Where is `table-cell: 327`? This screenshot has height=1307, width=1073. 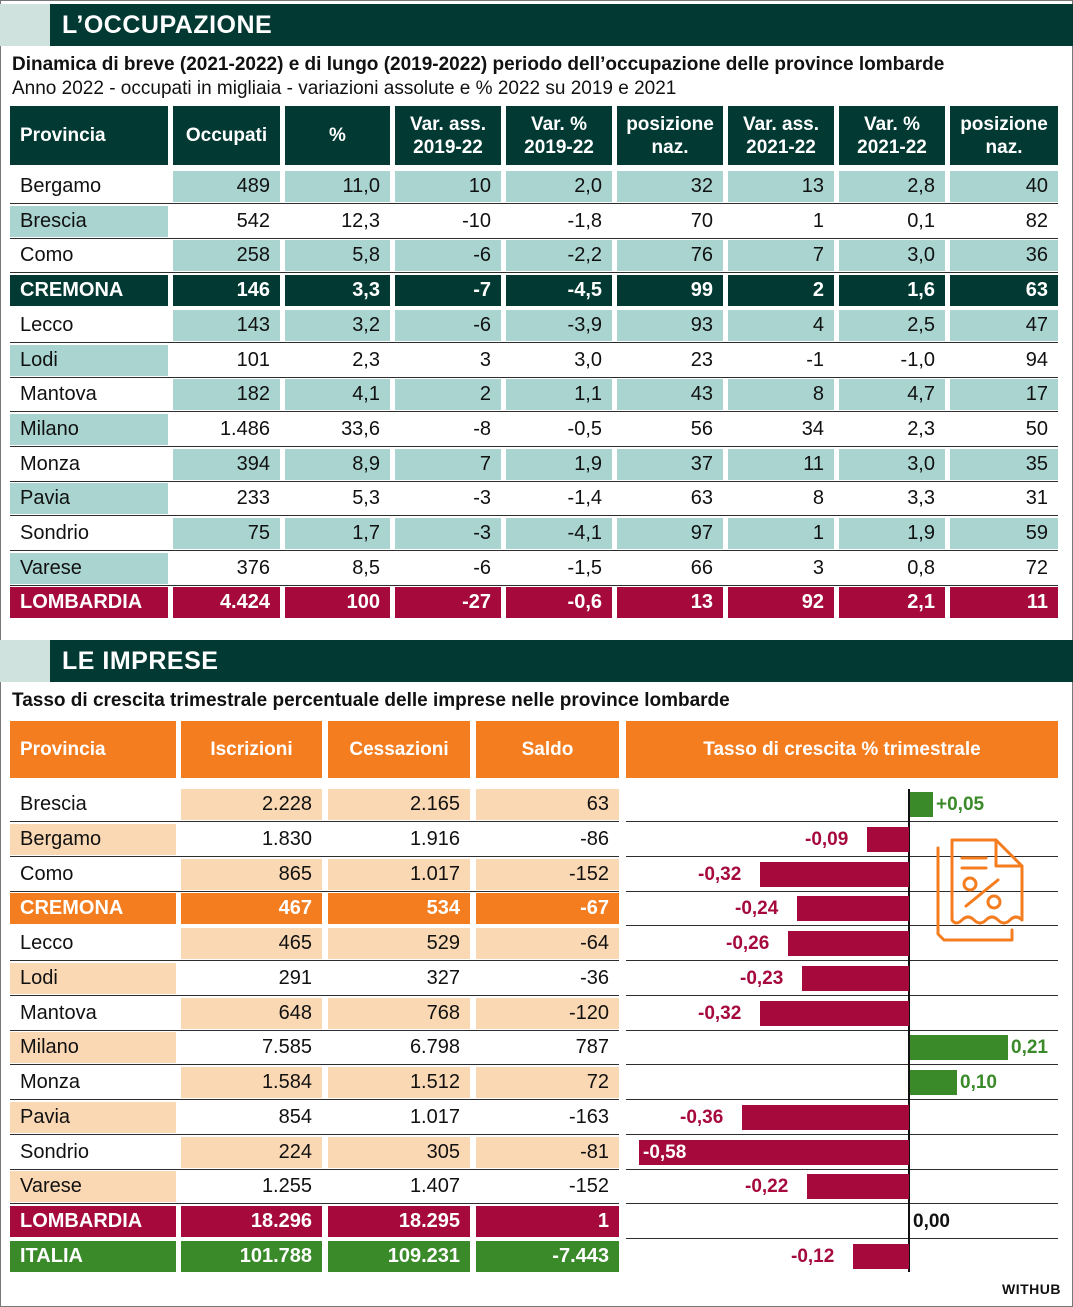
table-cell: 327 is located at coordinates (443, 978).